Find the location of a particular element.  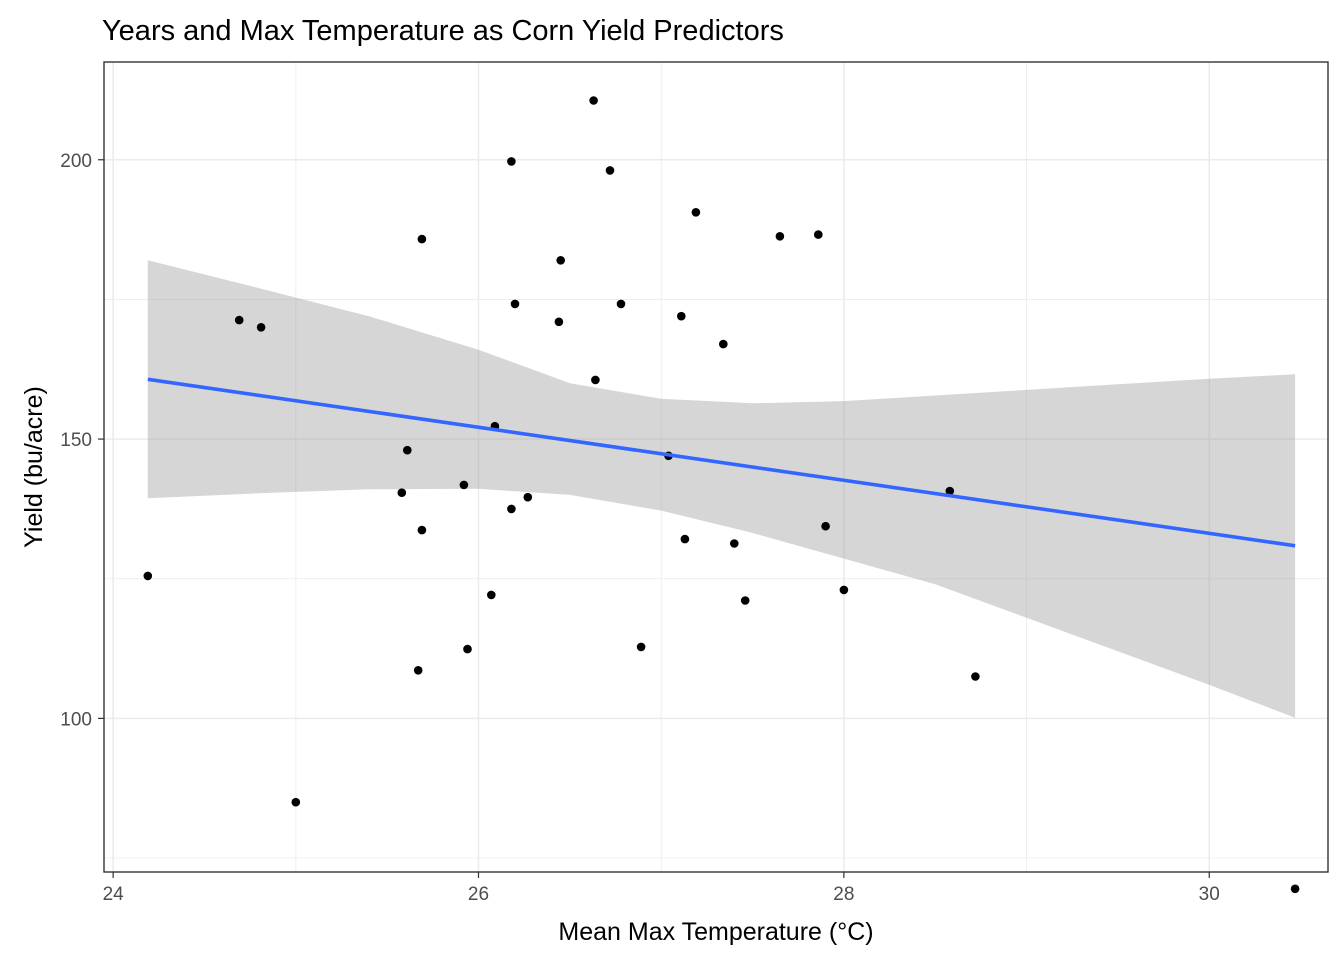

y-tick-label: 100 is located at coordinates (76, 719).